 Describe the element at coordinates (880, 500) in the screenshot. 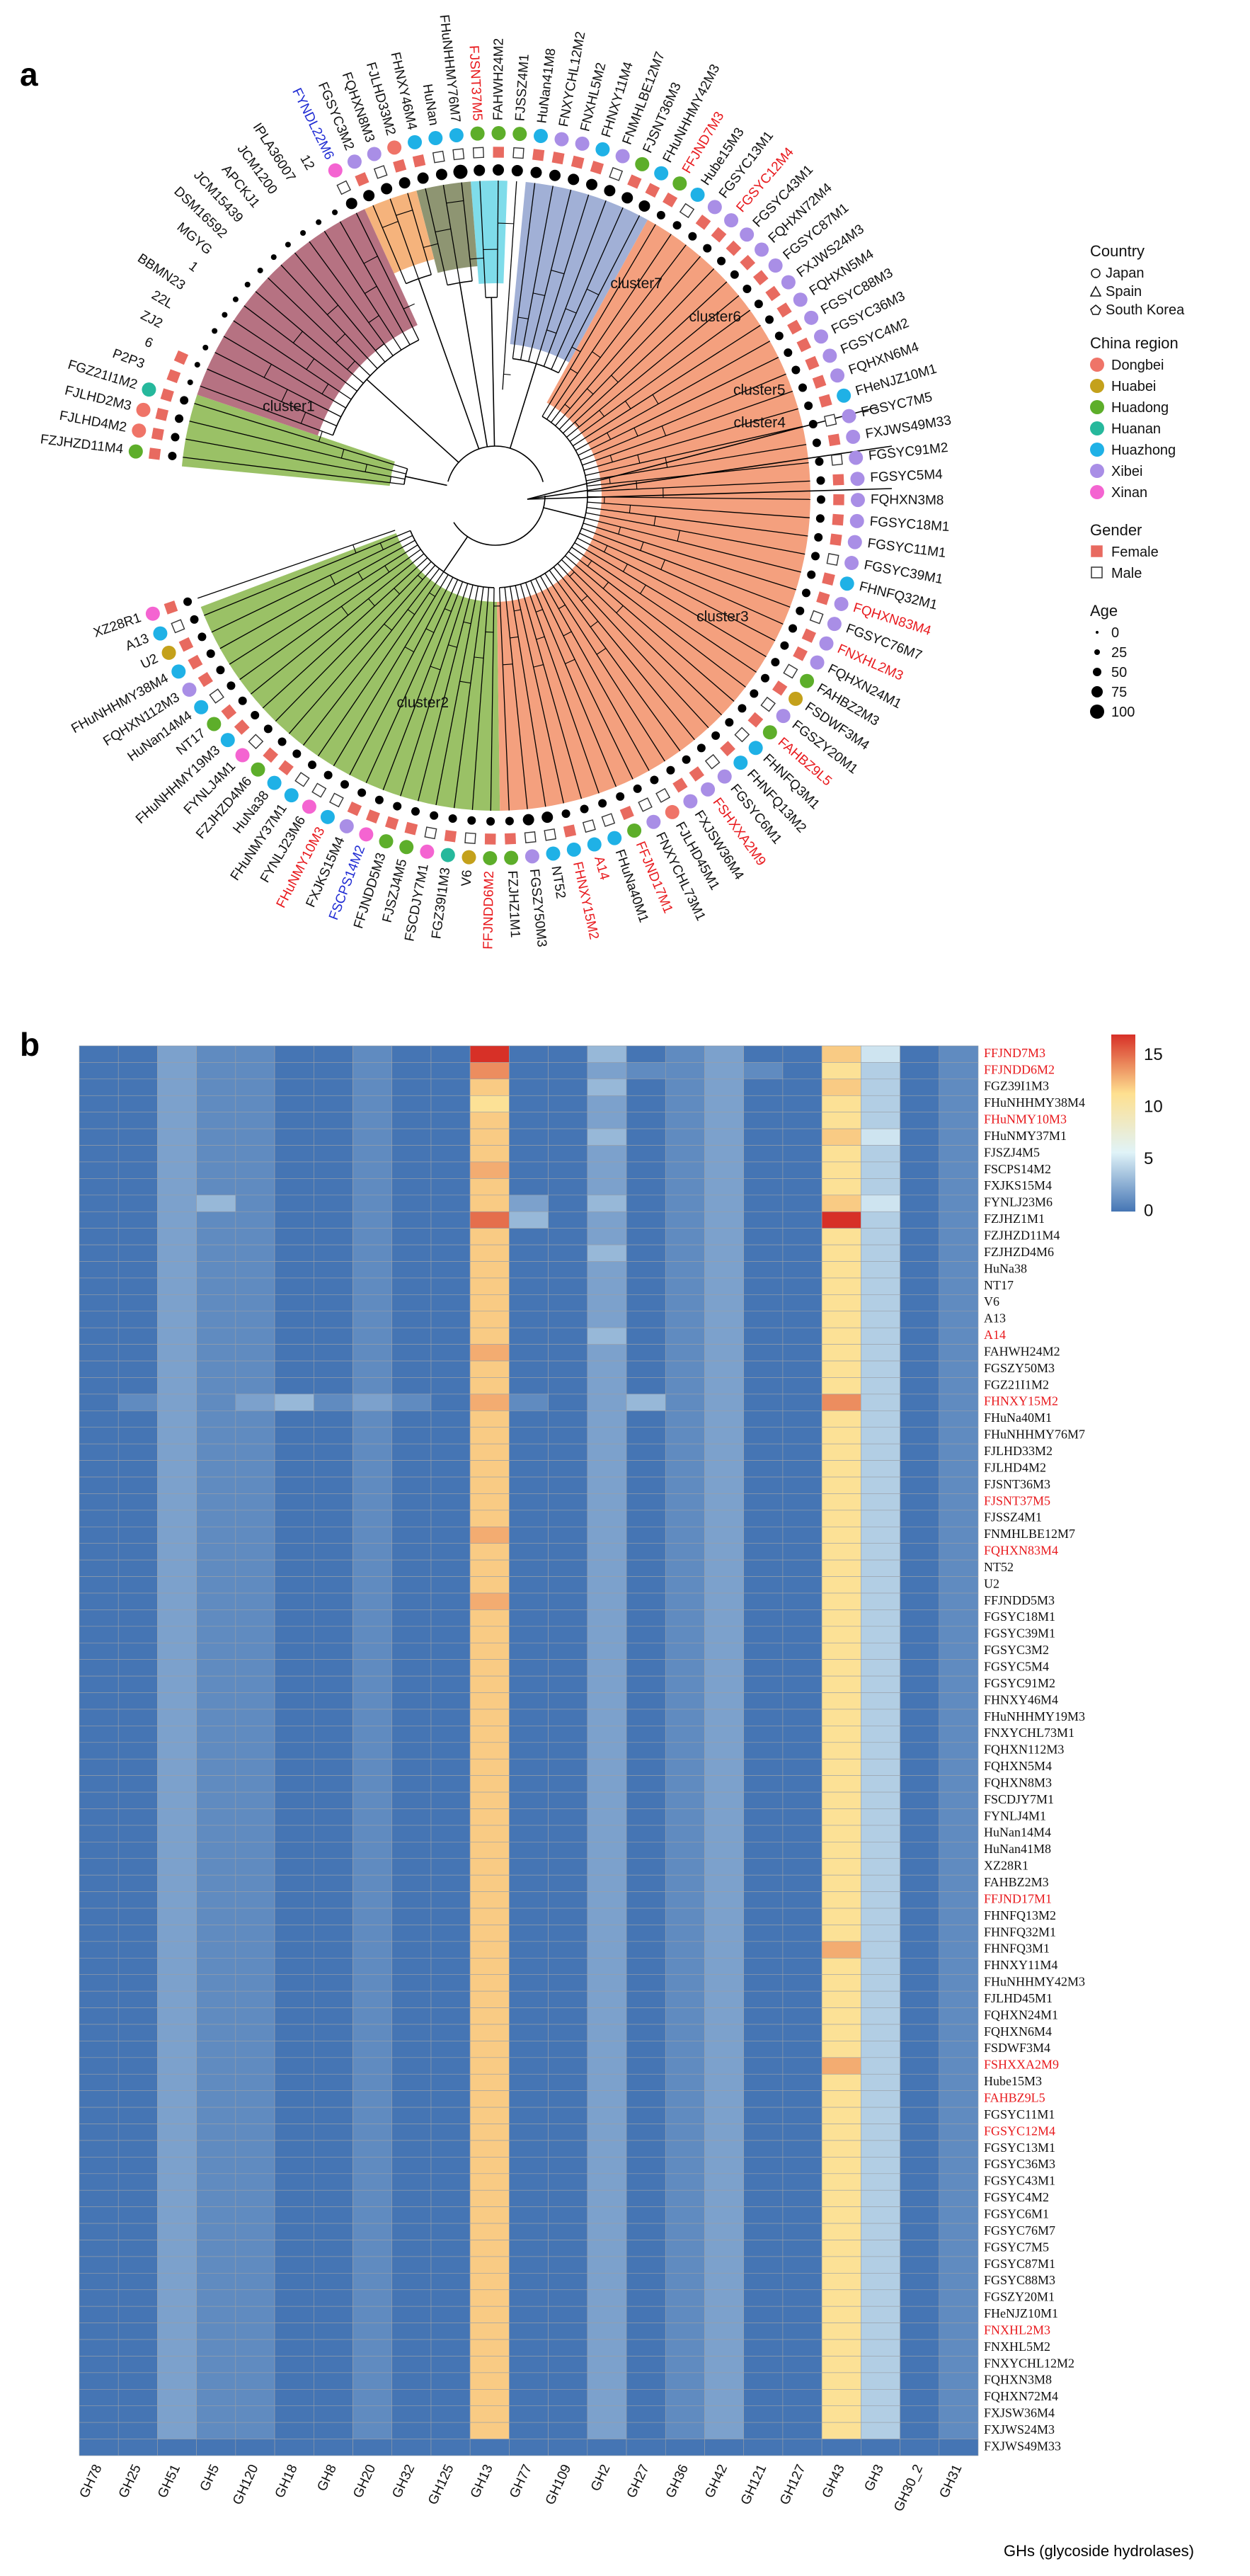

I see `tree-leaf: FQHXN3M8` at that location.